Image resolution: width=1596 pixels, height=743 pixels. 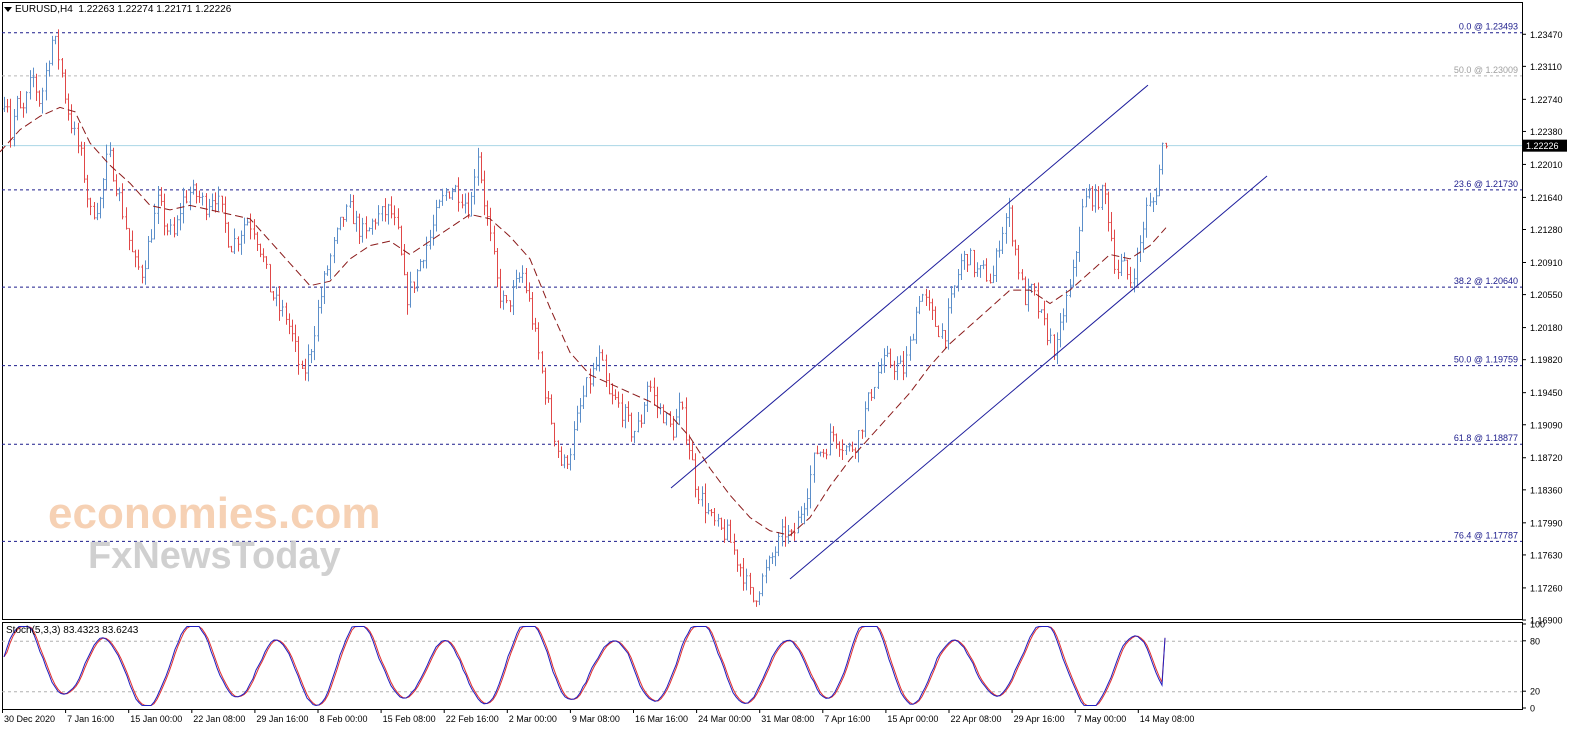 What do you see at coordinates (1546, 263) in the screenshot?
I see `y-tick-label: 1.20910` at bounding box center [1546, 263].